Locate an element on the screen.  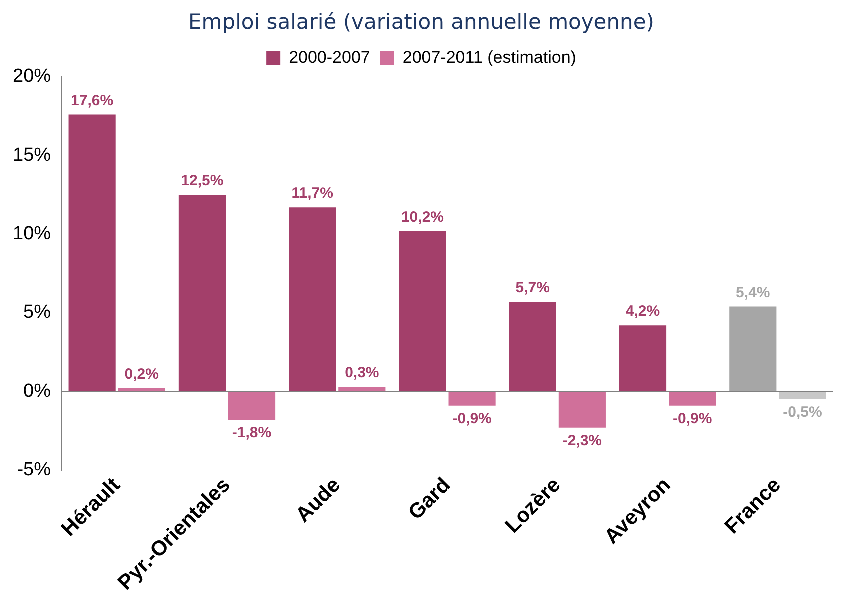
data-label: 5,7% is located at coordinates (533, 288).